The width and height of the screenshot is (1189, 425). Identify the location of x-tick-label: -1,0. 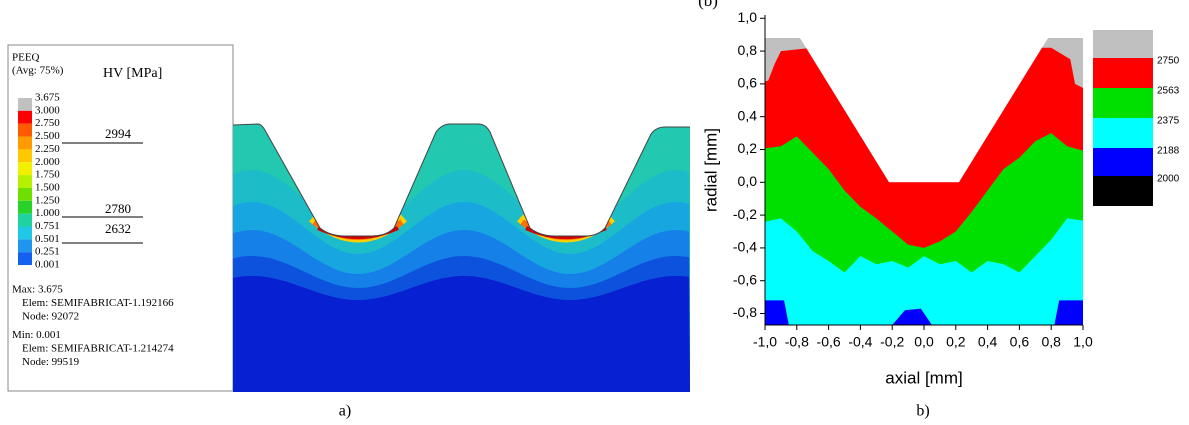
(765, 342).